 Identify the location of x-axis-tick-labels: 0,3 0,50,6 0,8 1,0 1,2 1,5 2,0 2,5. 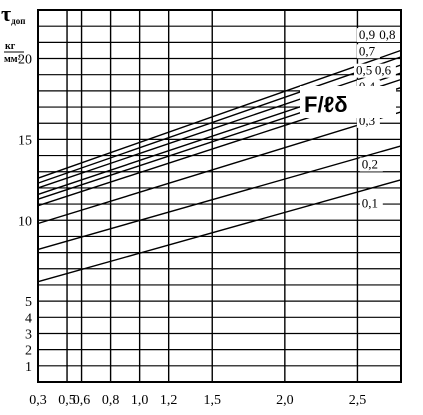
(197, 400).